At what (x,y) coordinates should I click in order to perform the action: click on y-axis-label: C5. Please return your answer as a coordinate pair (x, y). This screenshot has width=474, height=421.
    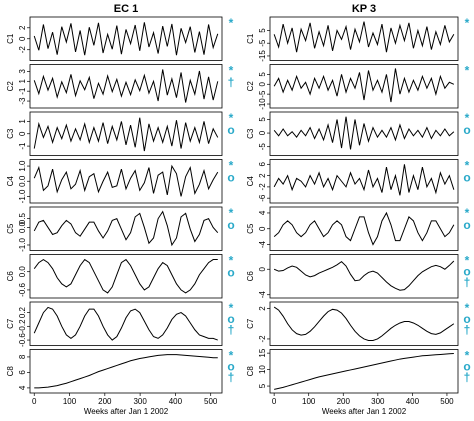
    Looking at the image, I should click on (250, 228).